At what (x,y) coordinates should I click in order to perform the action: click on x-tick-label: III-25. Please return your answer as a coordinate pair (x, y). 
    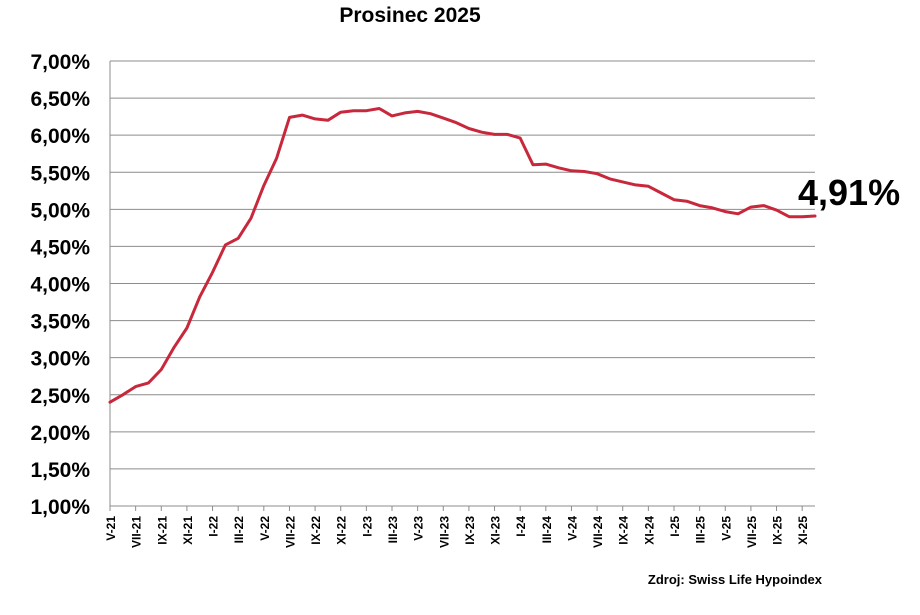
    Looking at the image, I should click on (701, 530).